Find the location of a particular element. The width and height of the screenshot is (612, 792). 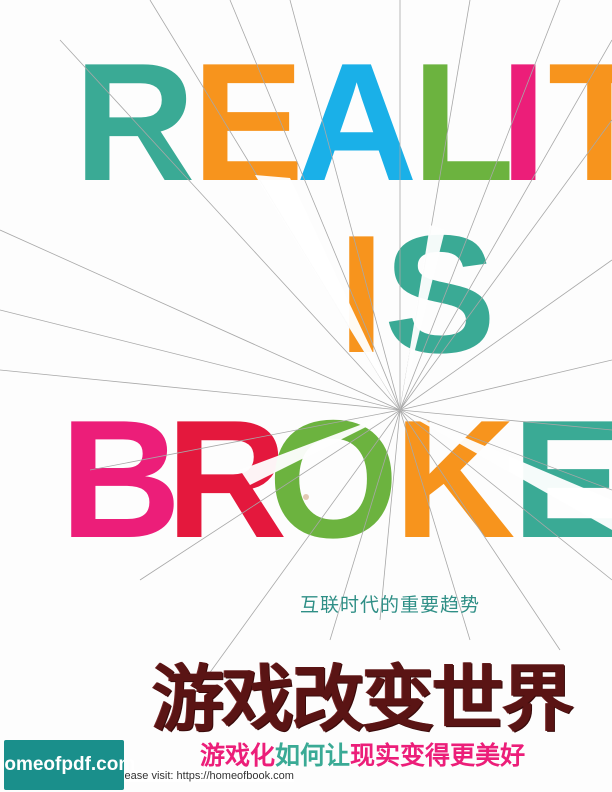

tagline-part: 更美好 is located at coordinates (488, 755).